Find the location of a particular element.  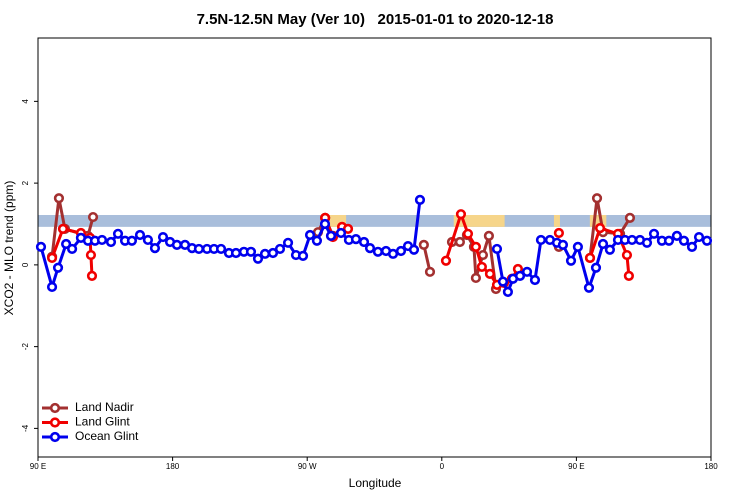

x-tick-label: 180 is located at coordinates (711, 466).